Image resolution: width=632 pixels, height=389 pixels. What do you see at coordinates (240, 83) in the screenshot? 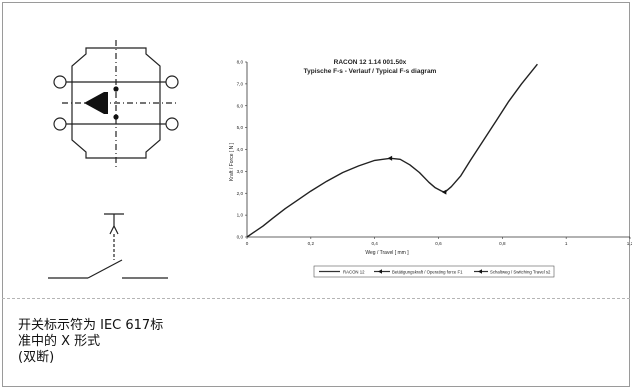
I see `y-tick-label: 7,0` at bounding box center [240, 83].